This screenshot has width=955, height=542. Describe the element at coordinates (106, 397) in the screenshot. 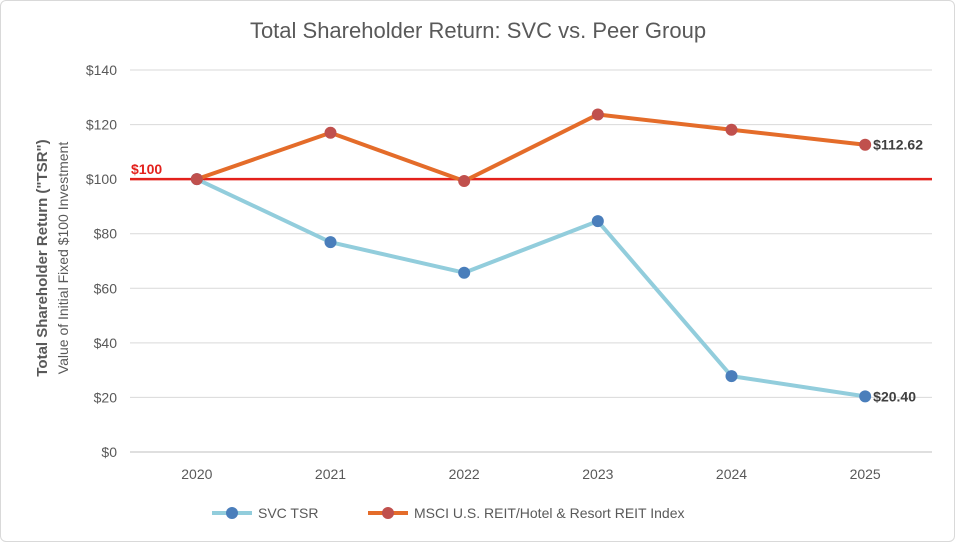

I see `y-tick-label: $20` at that location.